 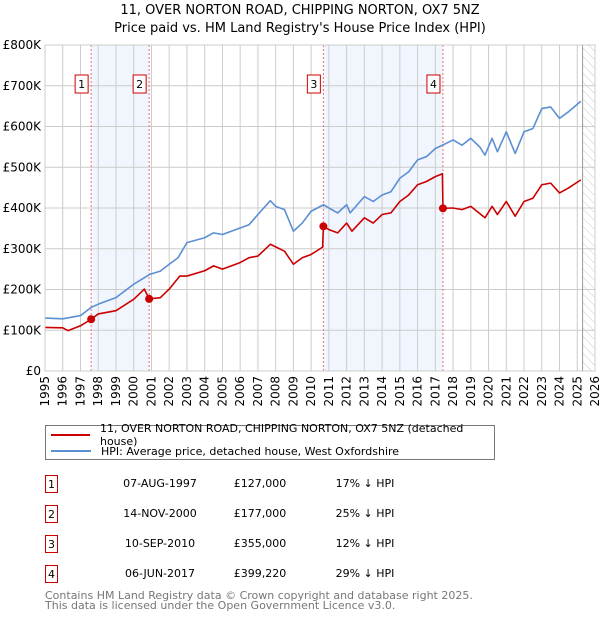 What do you see at coordinates (23, 86) in the screenshot?
I see `y-tick-label: £700K` at bounding box center [23, 86].